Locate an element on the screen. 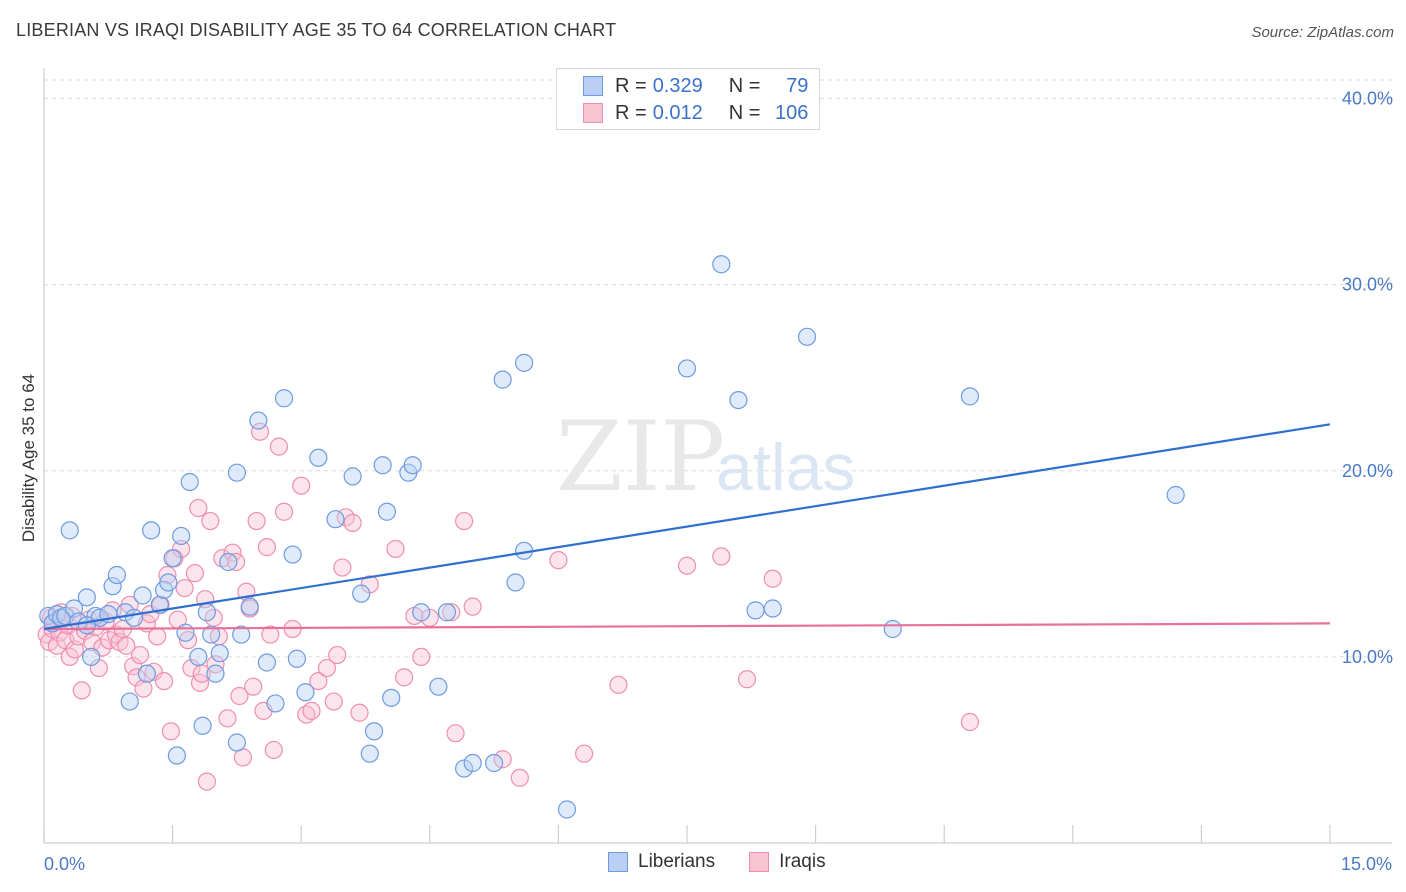  legend-item-liberians: Liberians is located at coordinates (661, 862).